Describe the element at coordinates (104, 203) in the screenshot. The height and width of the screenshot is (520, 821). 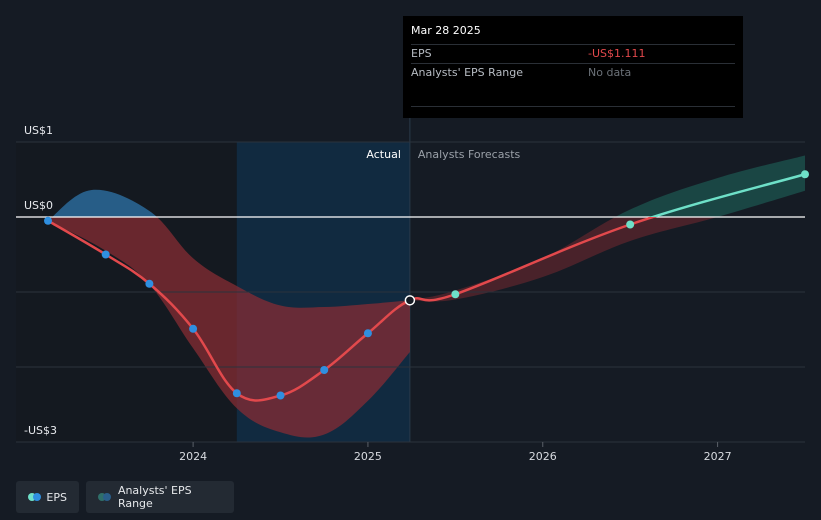
I see `eps-range-past-positive` at that location.